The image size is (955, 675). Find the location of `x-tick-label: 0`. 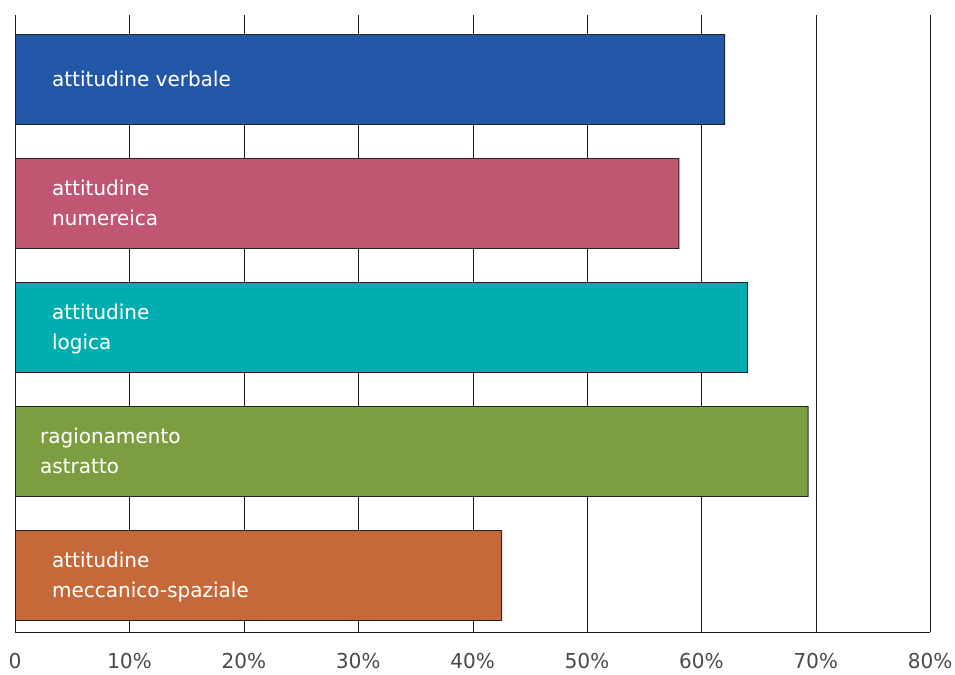

x-tick-label: 0 is located at coordinates (15, 661).